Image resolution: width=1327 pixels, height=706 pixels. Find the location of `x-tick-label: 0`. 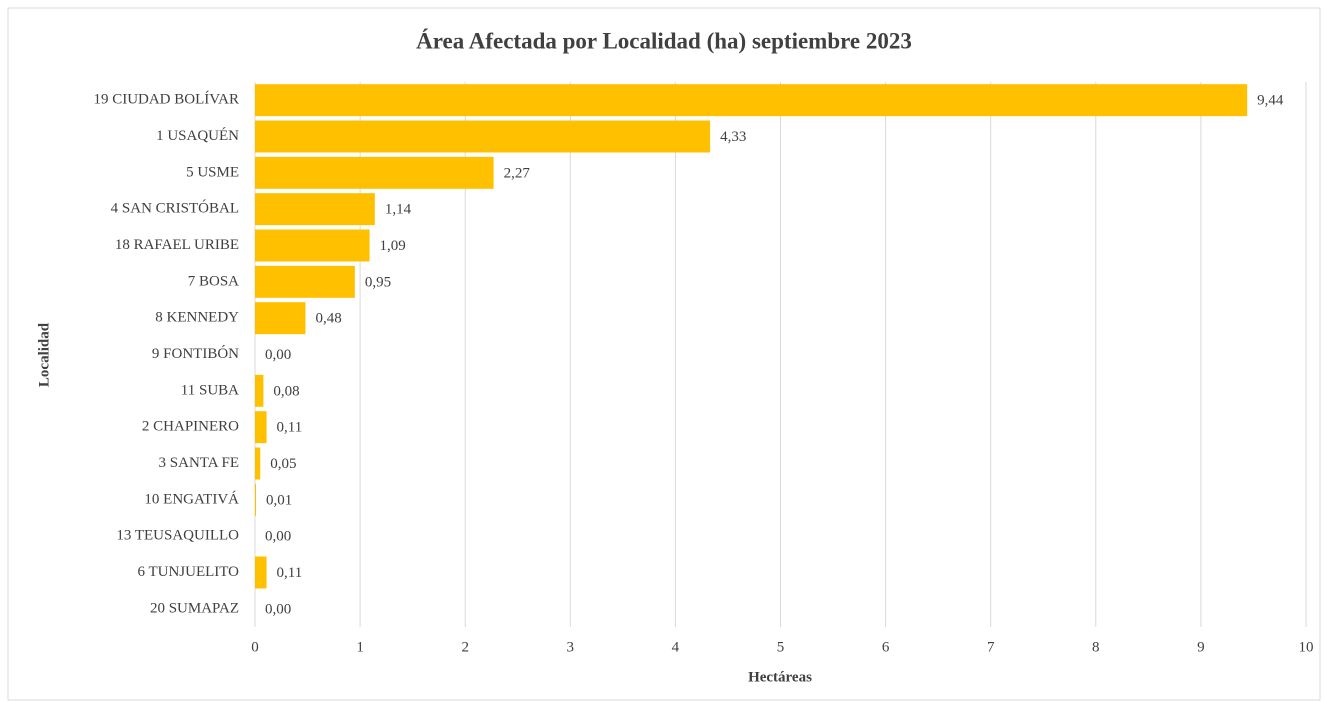

x-tick-label: 0 is located at coordinates (255, 647).